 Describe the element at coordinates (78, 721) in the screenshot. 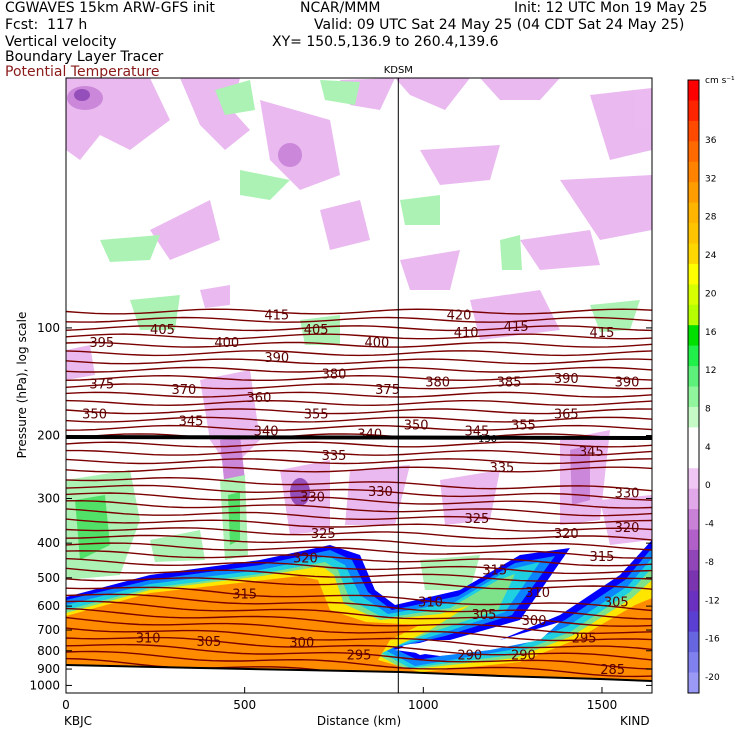

I see `left-endpoint-label: KBJC` at that location.